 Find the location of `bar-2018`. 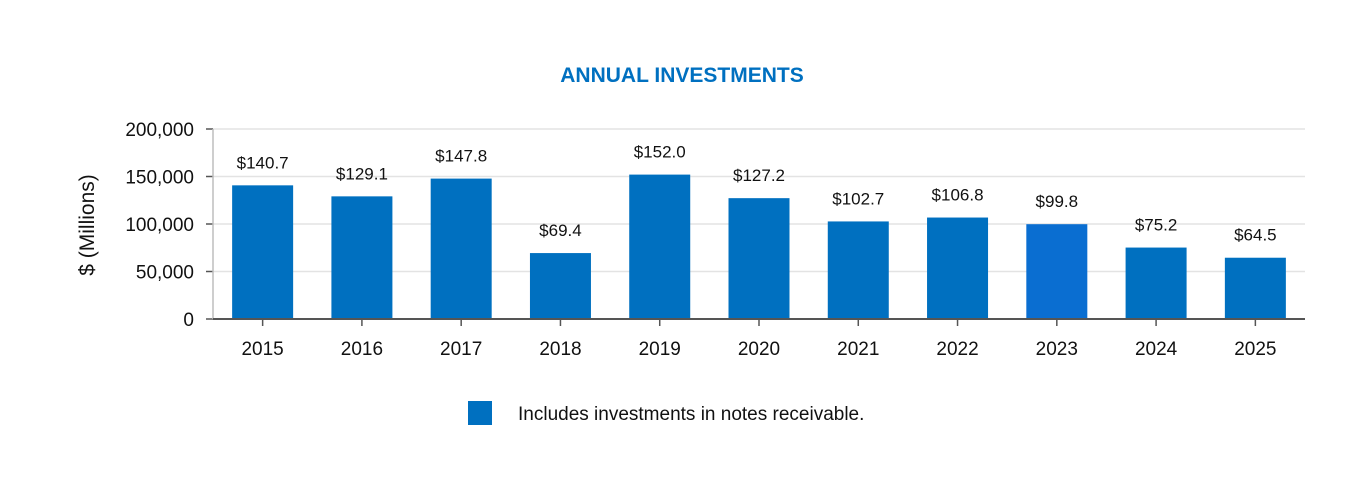

bar-2018 is located at coordinates (560, 286).